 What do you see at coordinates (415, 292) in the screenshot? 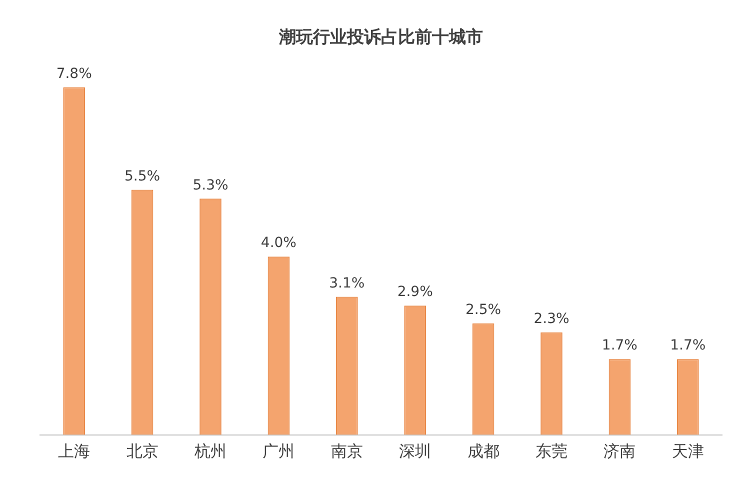
I see `data-label: 2.9%` at bounding box center [415, 292].